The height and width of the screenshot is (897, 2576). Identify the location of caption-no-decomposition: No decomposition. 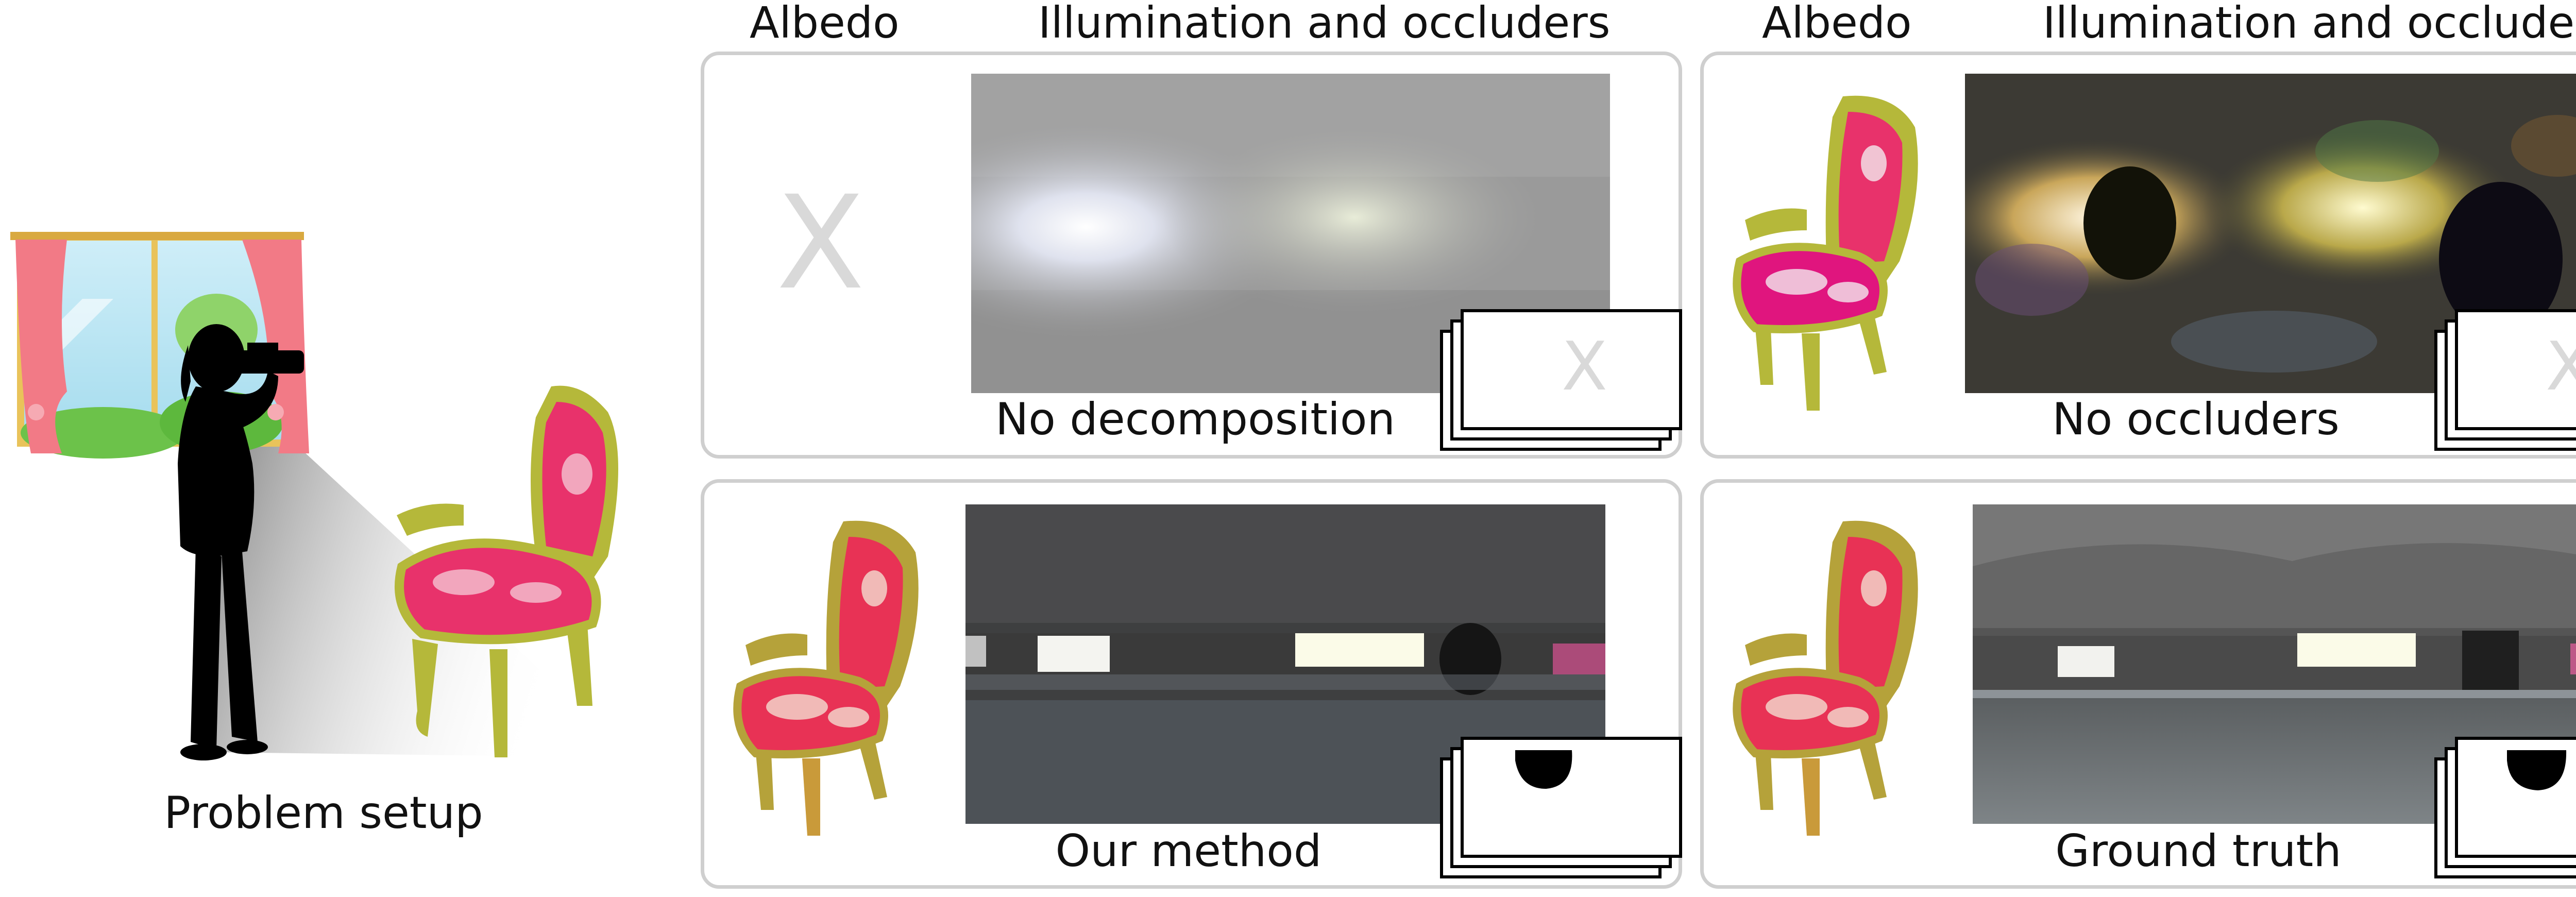
(1195, 419).